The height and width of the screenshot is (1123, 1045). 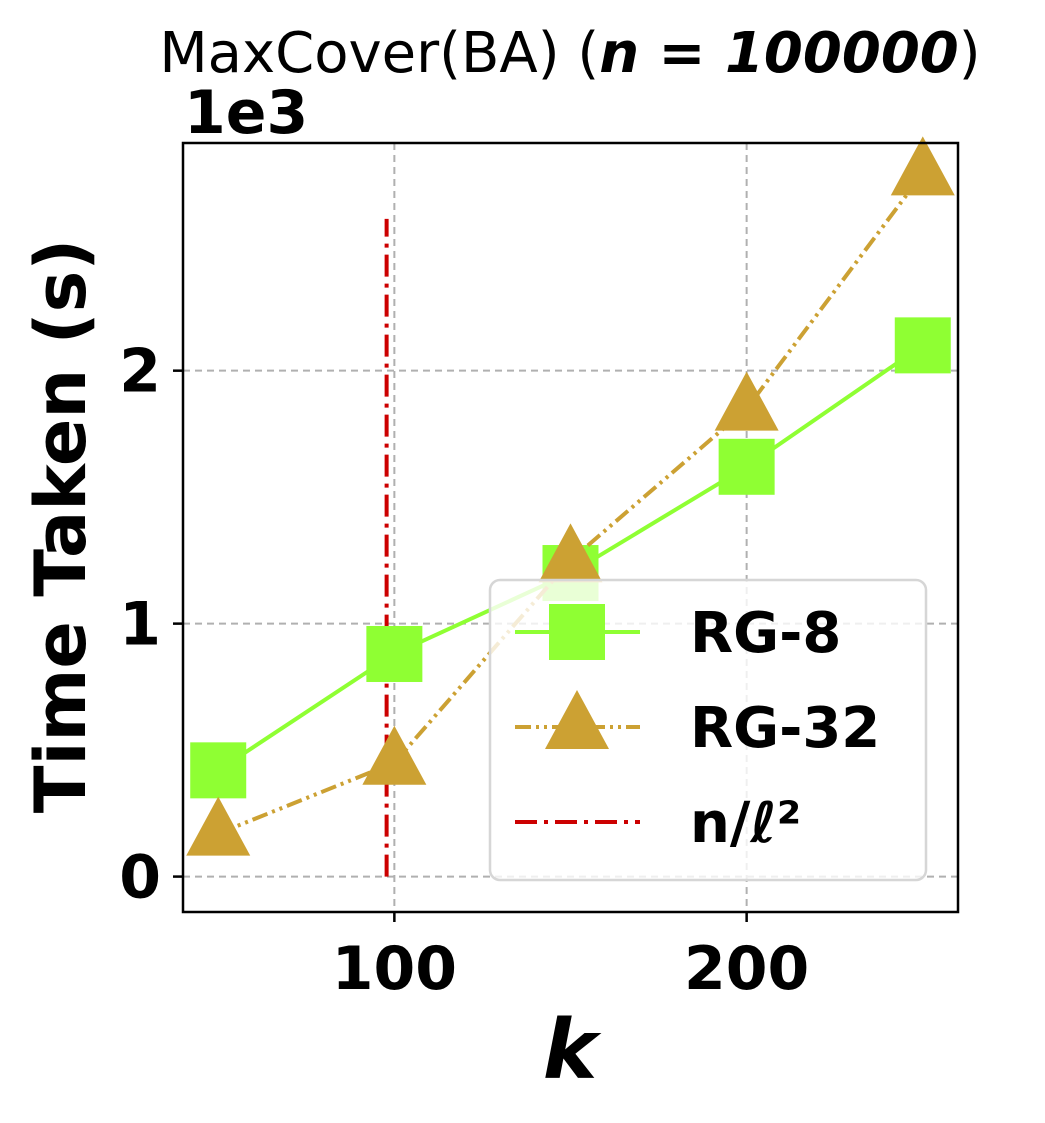 What do you see at coordinates (785, 728) in the screenshot?
I see `legend-label-RG-32: RG-32` at bounding box center [785, 728].